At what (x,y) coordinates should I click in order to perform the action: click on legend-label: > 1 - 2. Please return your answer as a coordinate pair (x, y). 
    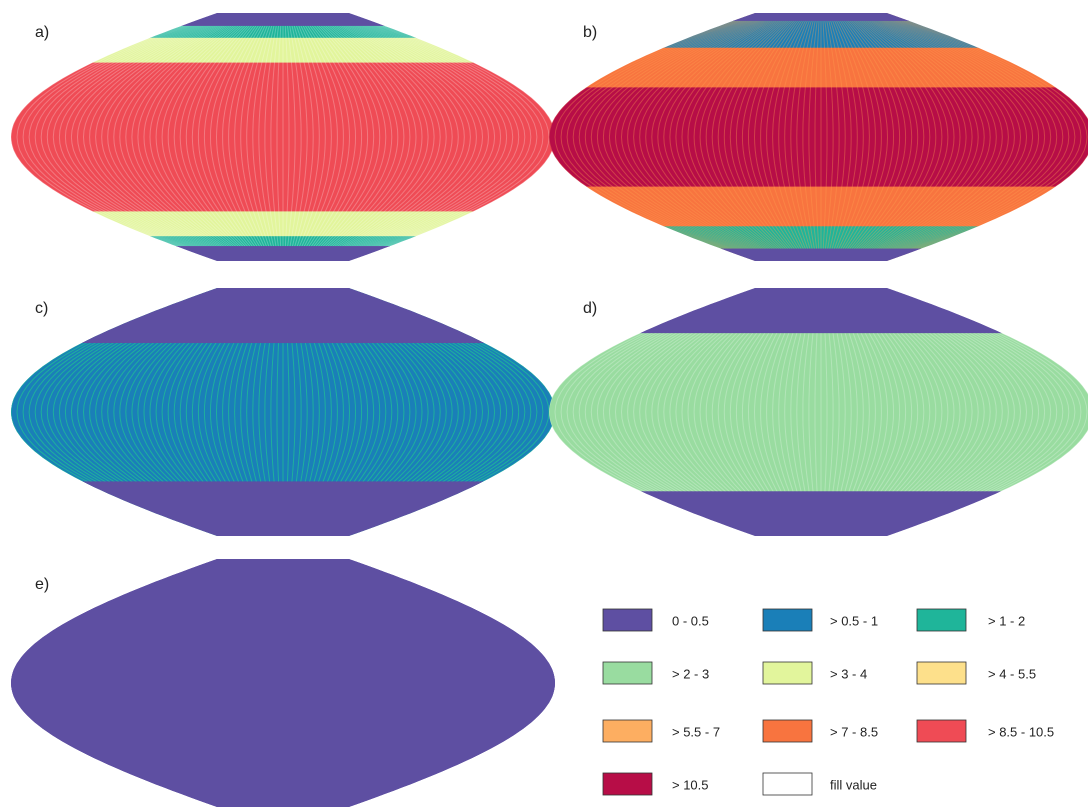
    Looking at the image, I should click on (1006, 620).